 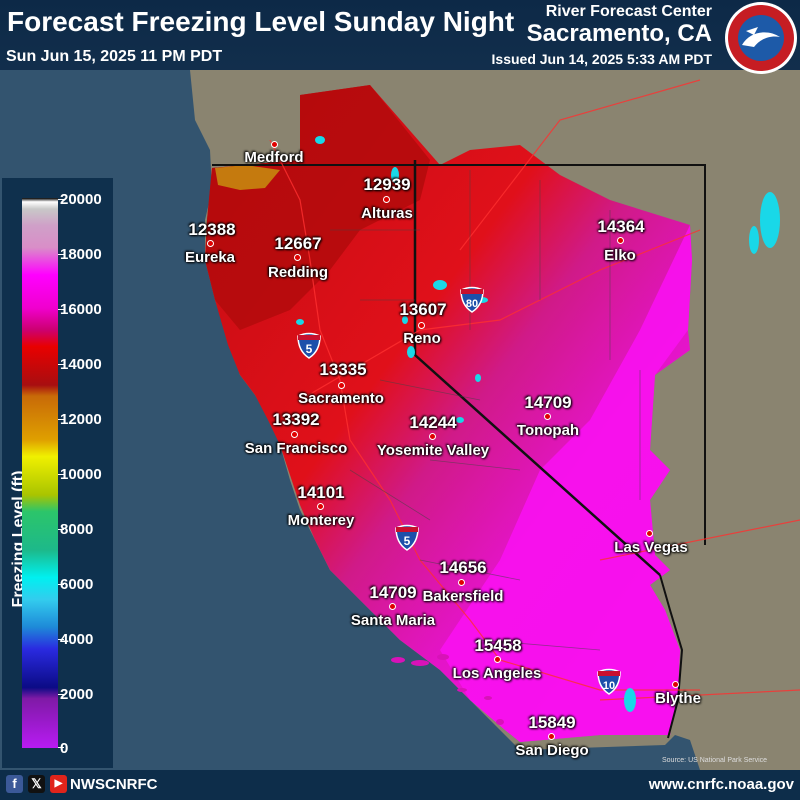 I want to click on interstate-shield: 10, so click(x=609, y=681).